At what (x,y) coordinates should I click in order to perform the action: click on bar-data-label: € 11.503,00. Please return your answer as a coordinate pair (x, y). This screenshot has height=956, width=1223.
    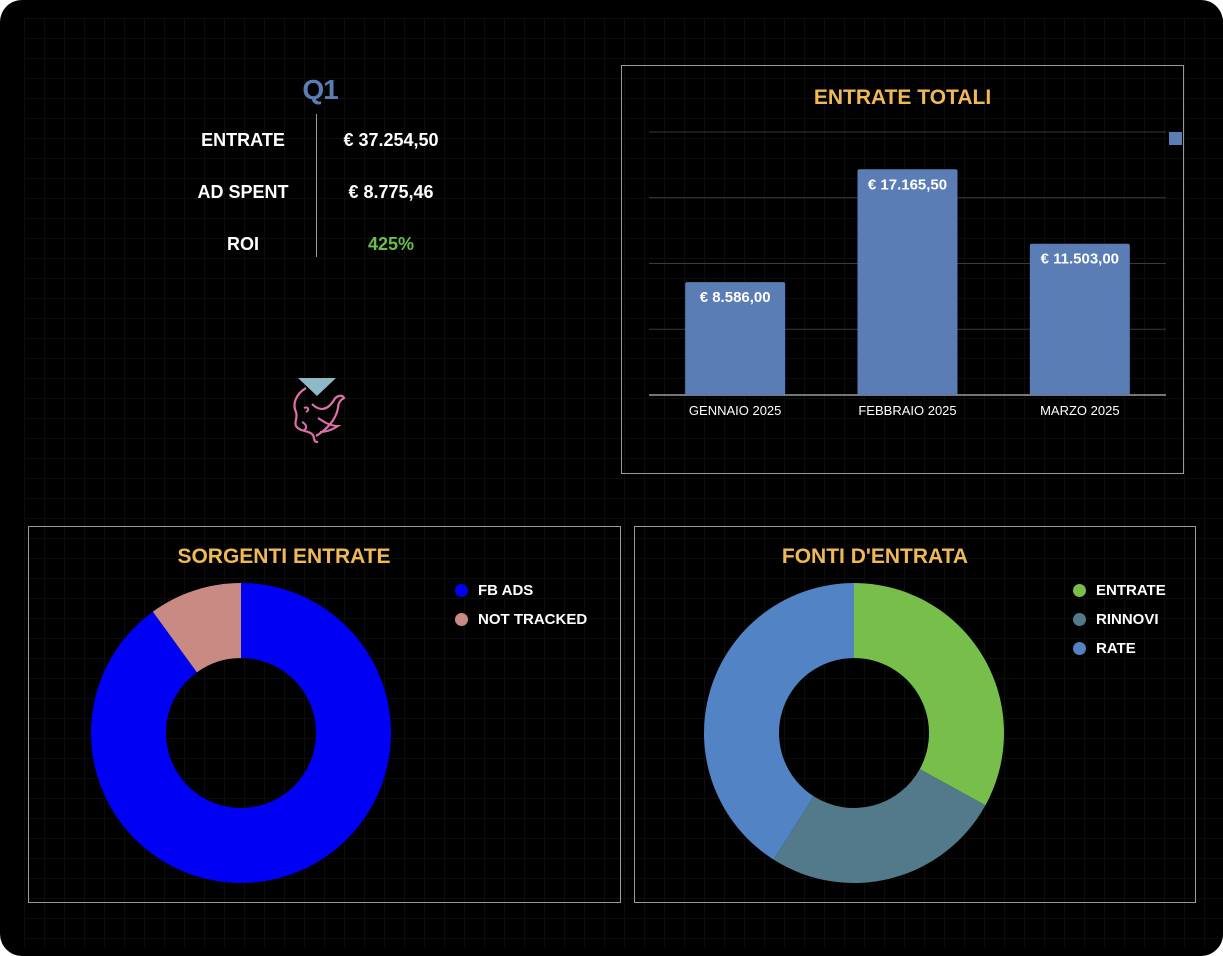
    Looking at the image, I should click on (1080, 259).